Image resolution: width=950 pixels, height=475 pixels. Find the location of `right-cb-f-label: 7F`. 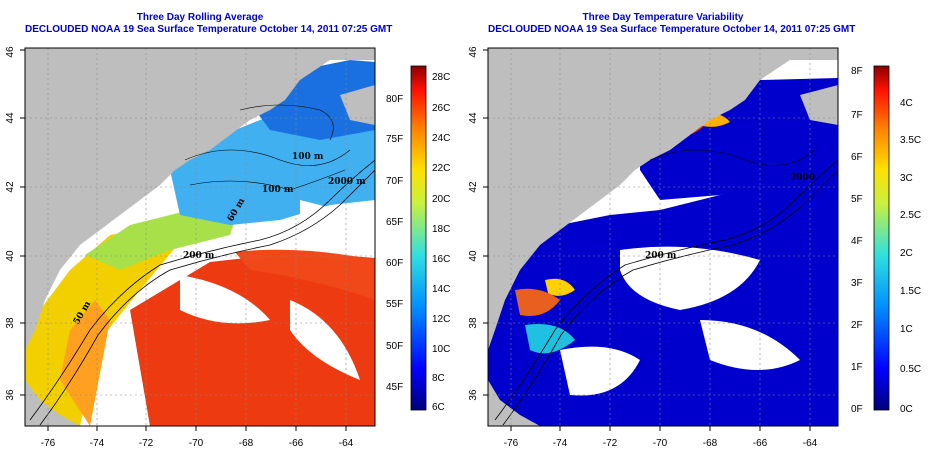

right-cb-f-label: 7F is located at coordinates (857, 115).